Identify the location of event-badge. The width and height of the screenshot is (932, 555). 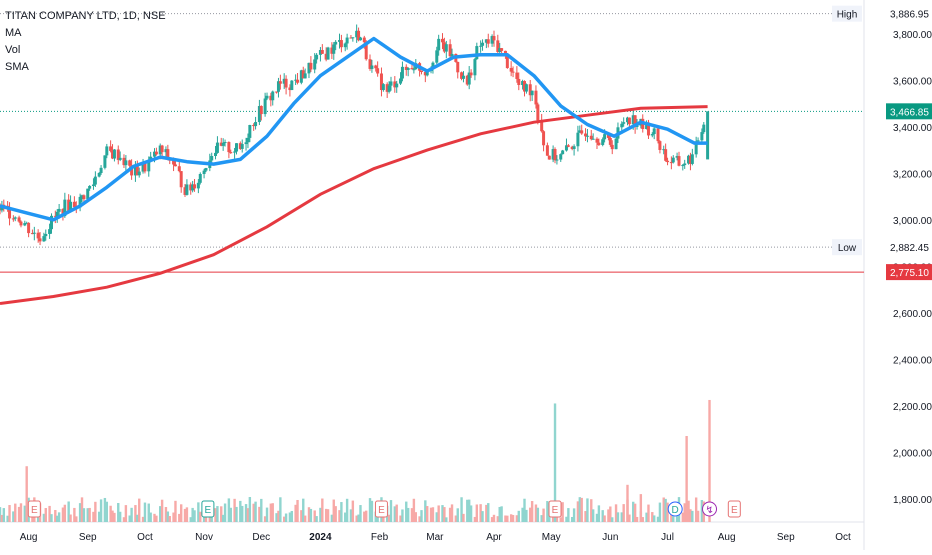
(34, 509).